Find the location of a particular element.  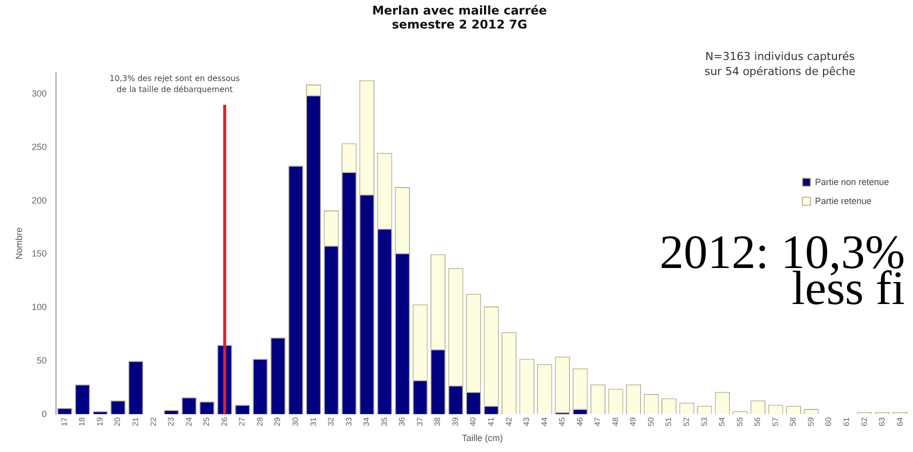

x-tick-label: 39 is located at coordinates (455, 421).